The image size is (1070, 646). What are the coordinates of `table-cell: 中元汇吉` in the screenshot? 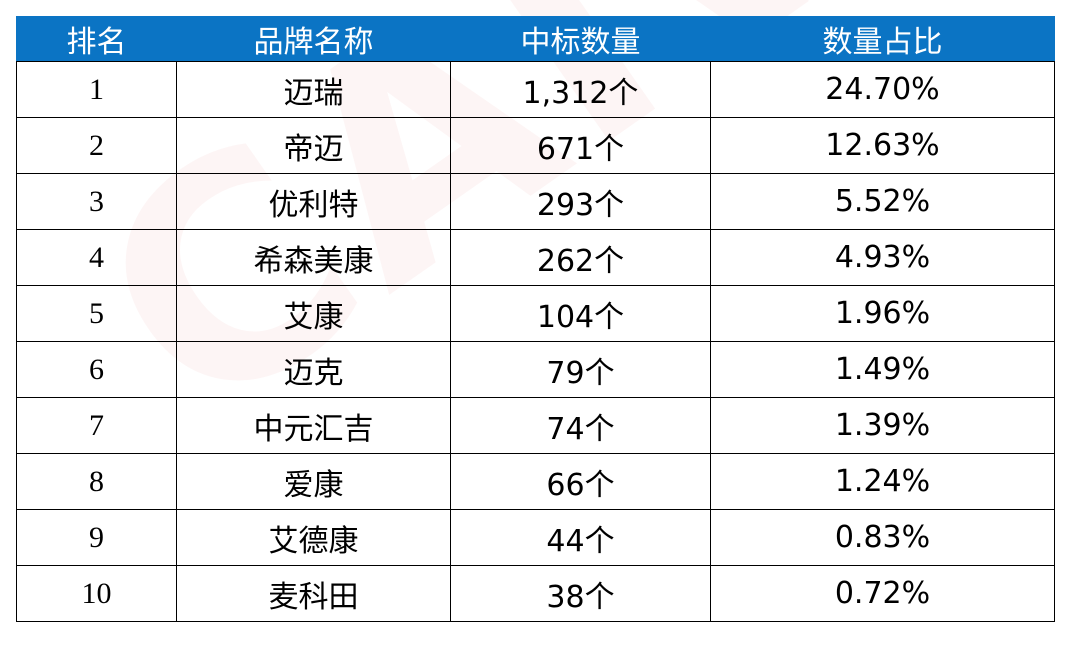 It's located at (313, 425).